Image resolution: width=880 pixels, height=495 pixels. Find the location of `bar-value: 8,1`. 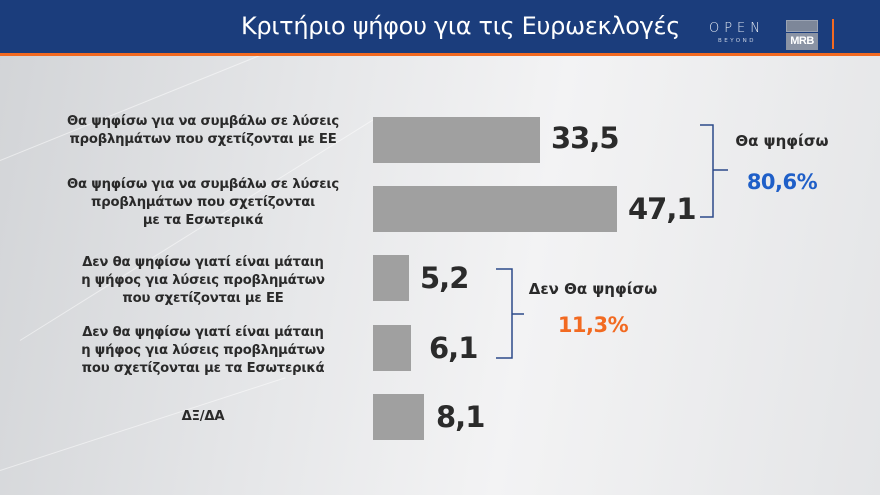

bar-value: 8,1 is located at coordinates (460, 417).